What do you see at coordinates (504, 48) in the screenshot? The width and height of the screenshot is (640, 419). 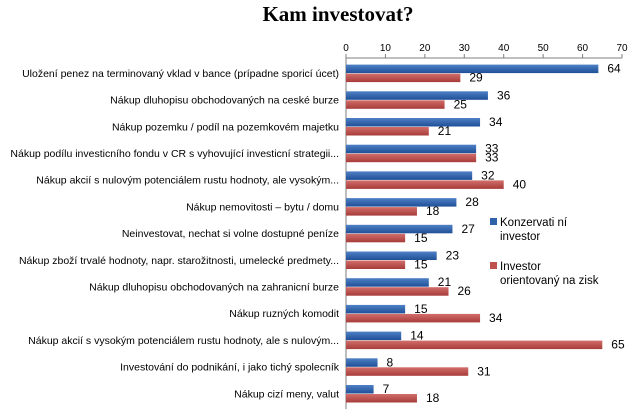 I see `x-tick-label: 40` at bounding box center [504, 48].